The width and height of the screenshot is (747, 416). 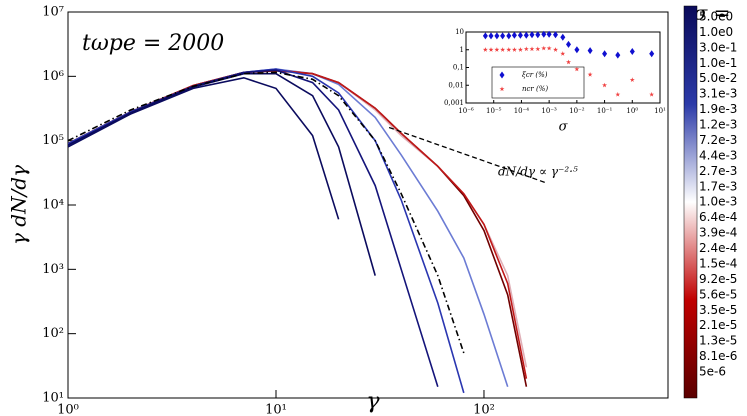 I want to click on colorbar-label: 5.6e-5, so click(x=718, y=294).